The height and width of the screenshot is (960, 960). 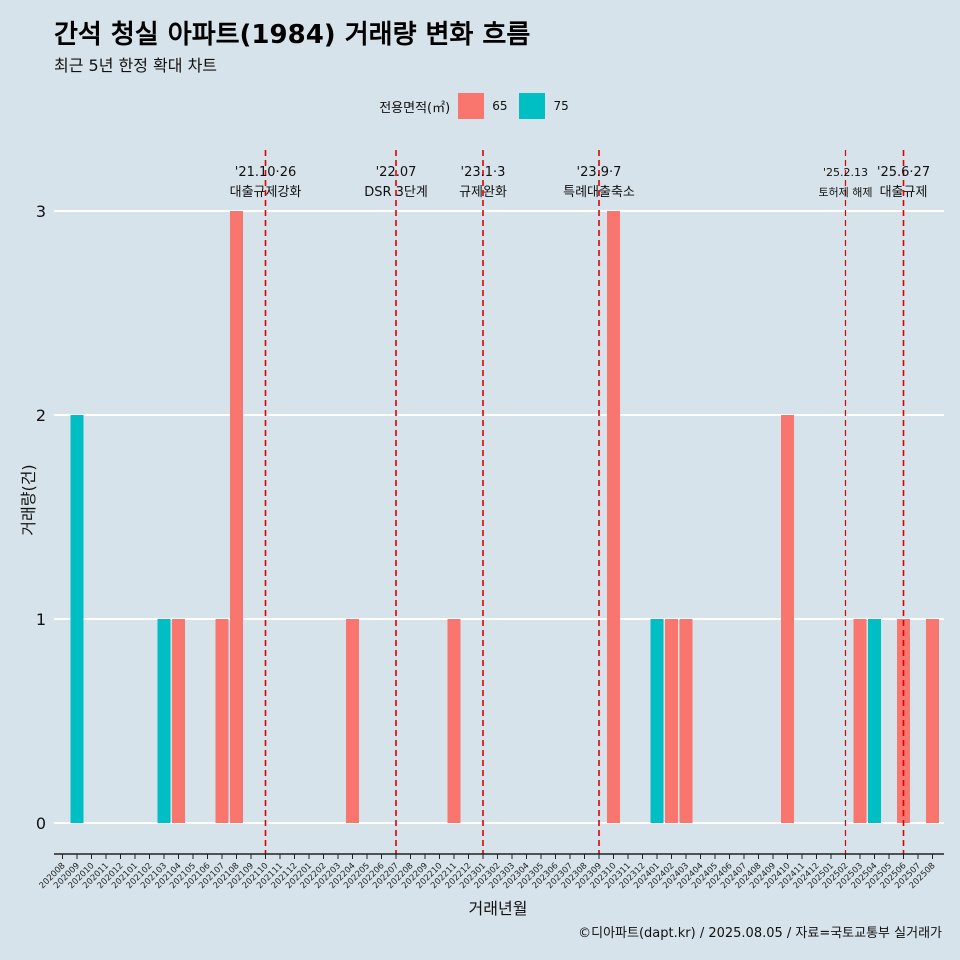 What do you see at coordinates (292, 35) in the screenshot?
I see `chart-title: 간석 청실 아파트(1984) 거래량 변화 흐름` at bounding box center [292, 35].